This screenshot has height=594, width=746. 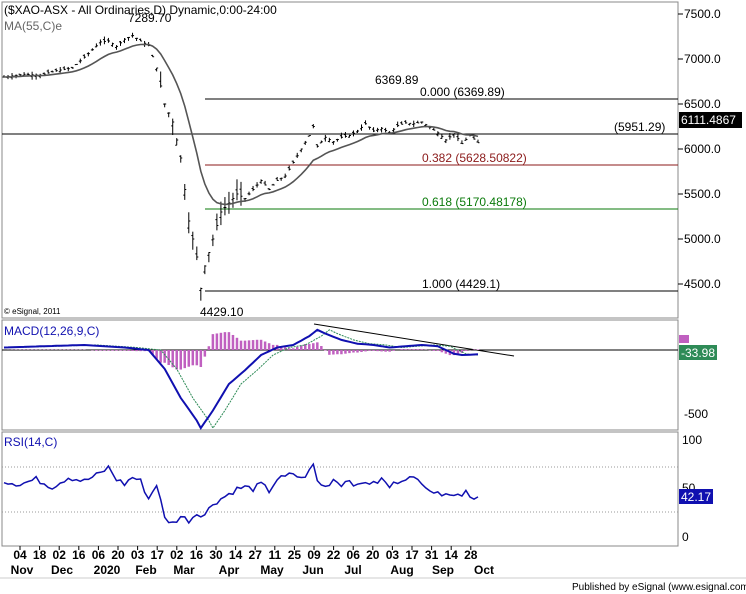 I want to click on x-month-label: Jul, so click(x=352, y=570).